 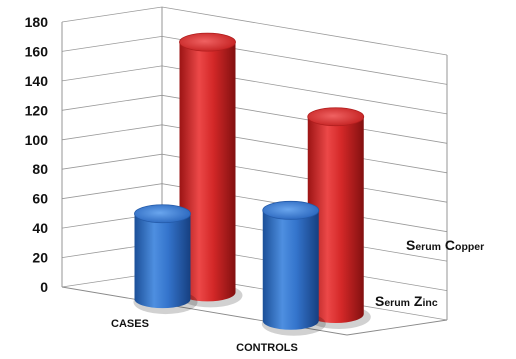 I want to click on y-tick-label: 180, so click(x=37, y=22).